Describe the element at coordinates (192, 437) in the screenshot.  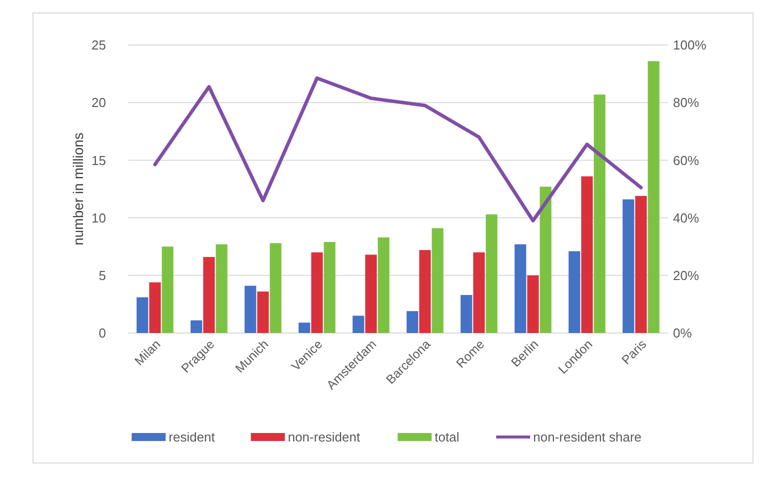
I see `legend-label: resident` at that location.